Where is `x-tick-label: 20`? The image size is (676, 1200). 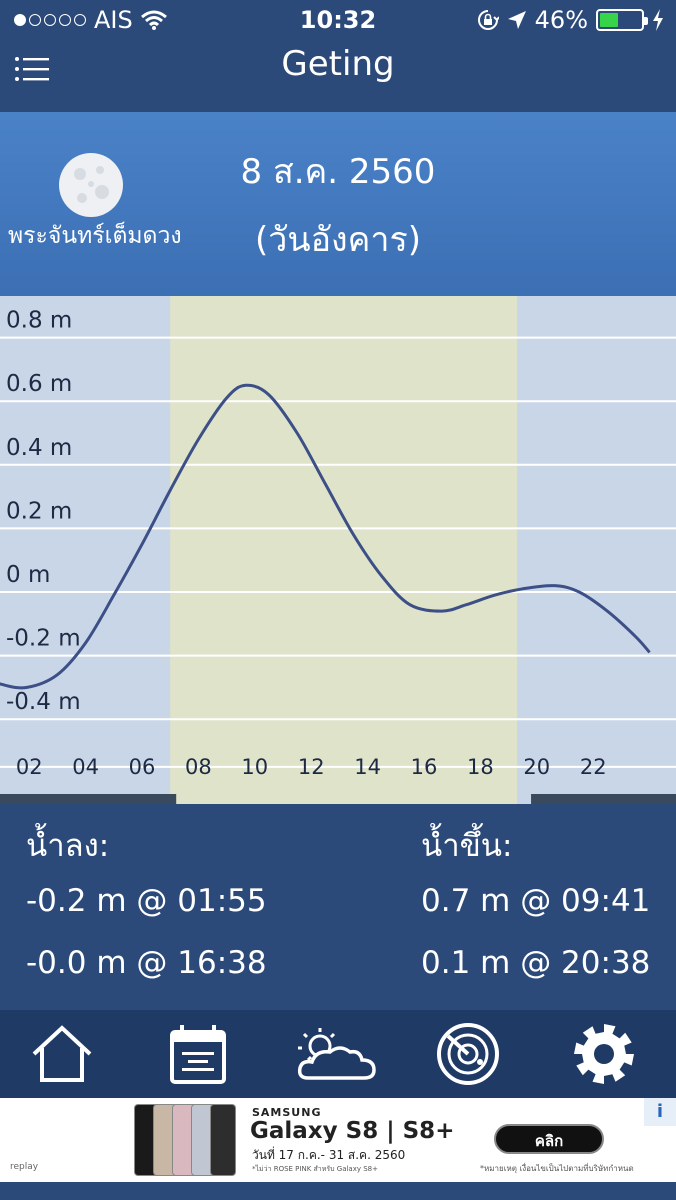
x-tick-label: 20 is located at coordinates (536, 767).